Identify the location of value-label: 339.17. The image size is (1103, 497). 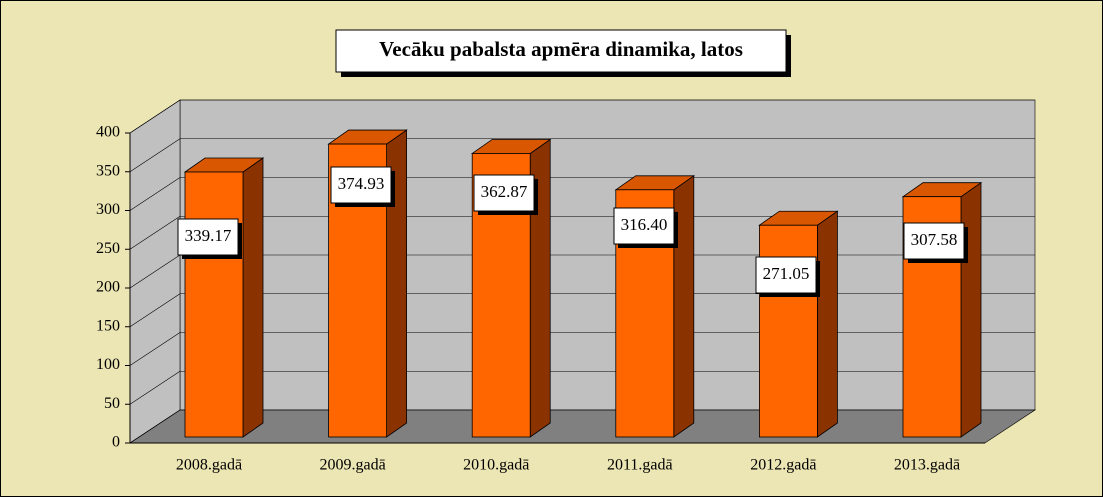
(208, 235).